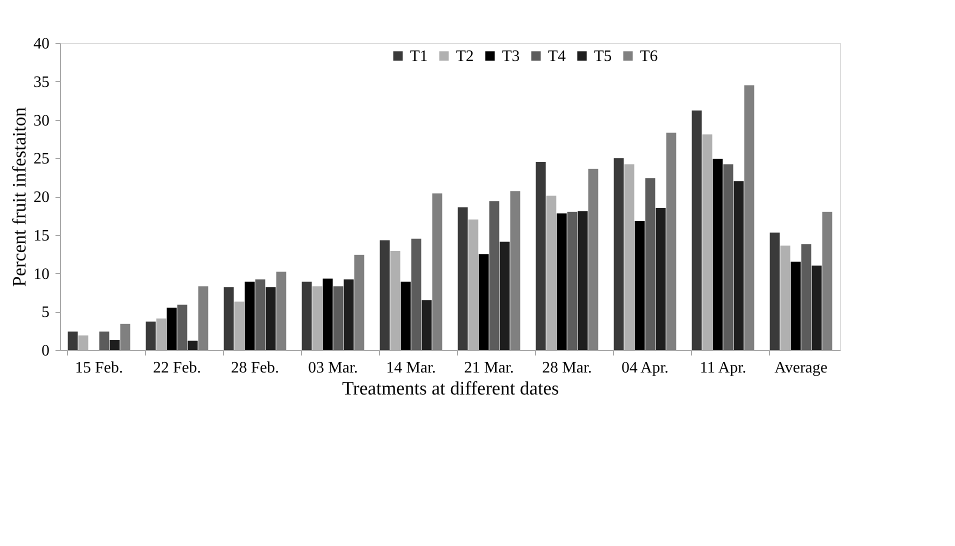 The image size is (955, 546). Describe the element at coordinates (419, 56) in the screenshot. I see `legend-label: T1` at that location.